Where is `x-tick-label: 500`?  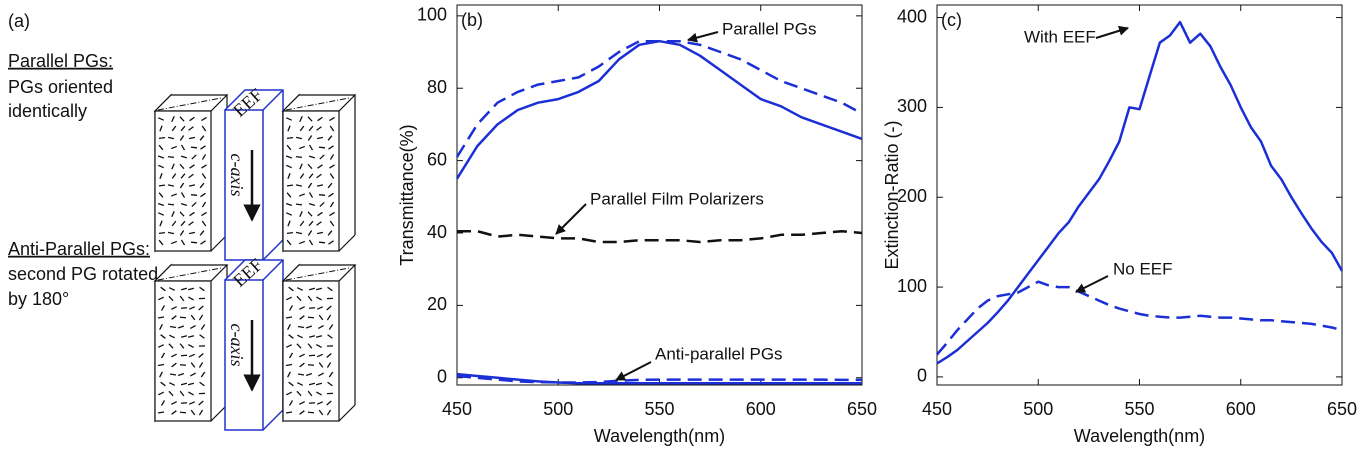 x-tick-label: 500 is located at coordinates (1038, 409).